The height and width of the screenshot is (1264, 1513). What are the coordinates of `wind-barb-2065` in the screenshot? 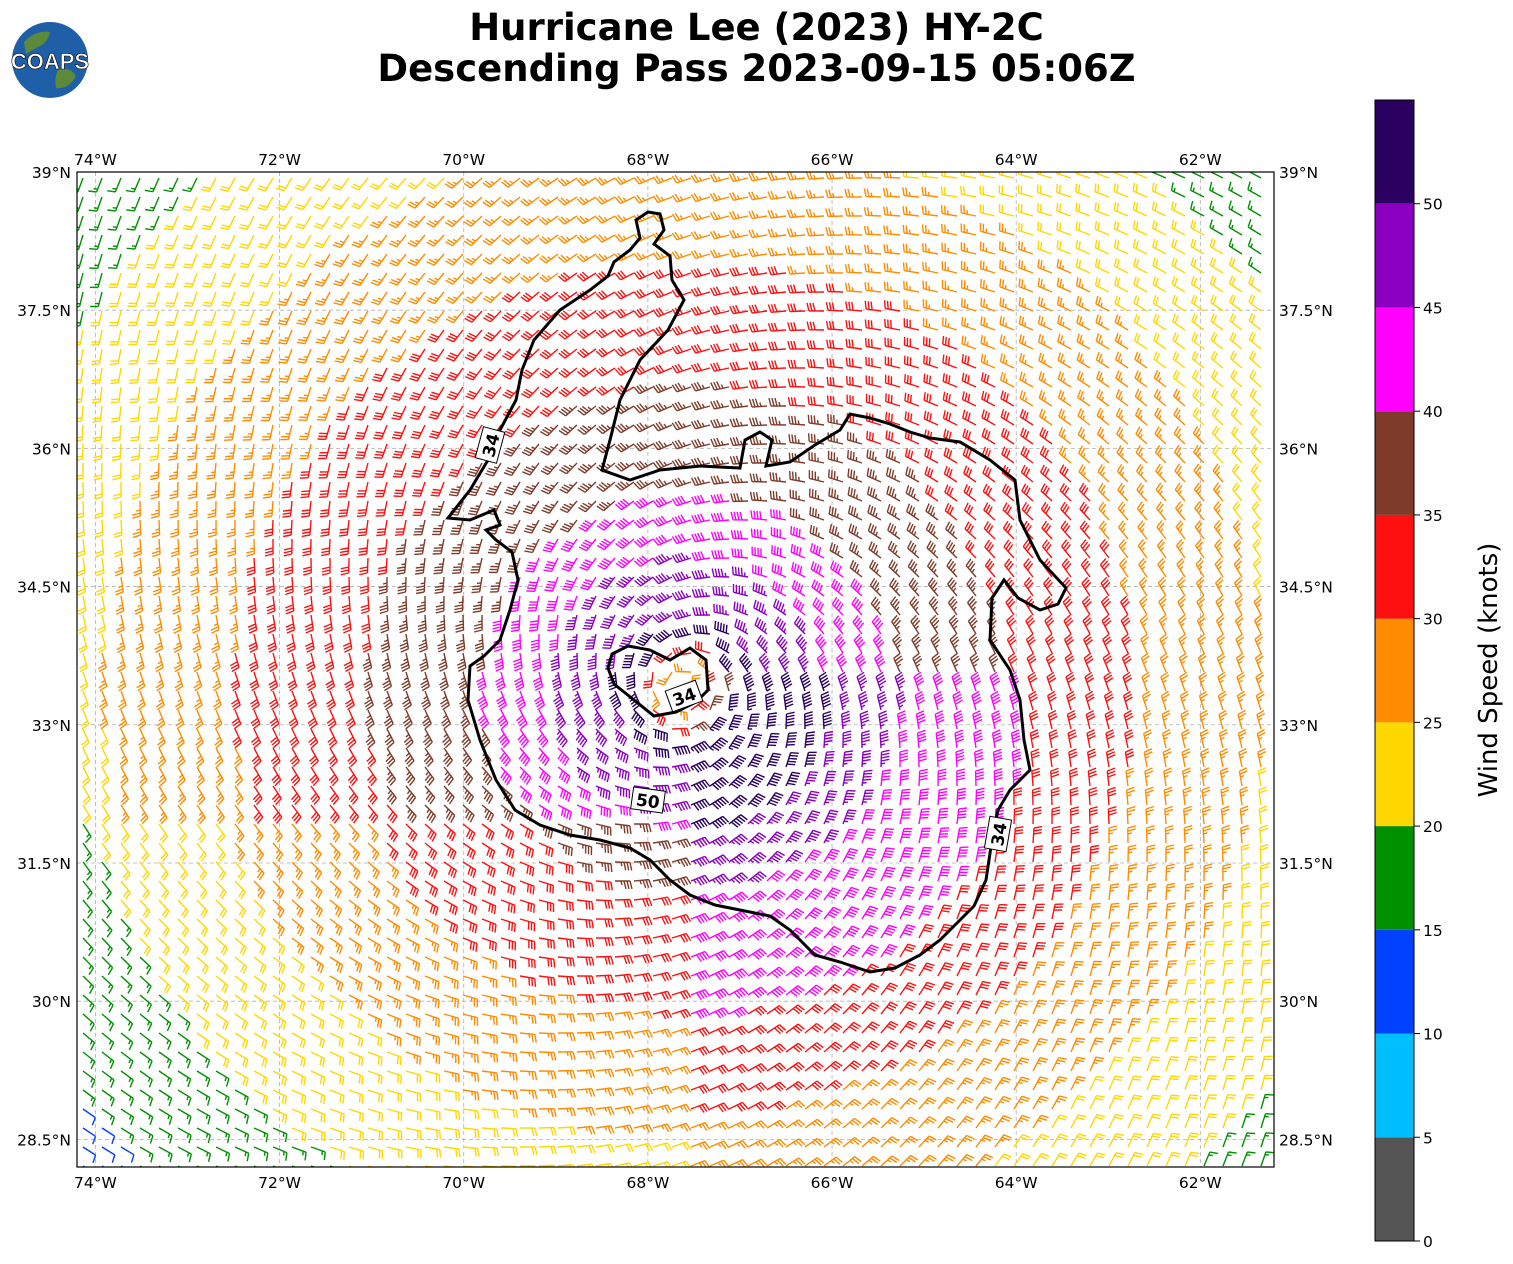 It's located at (1017, 777).